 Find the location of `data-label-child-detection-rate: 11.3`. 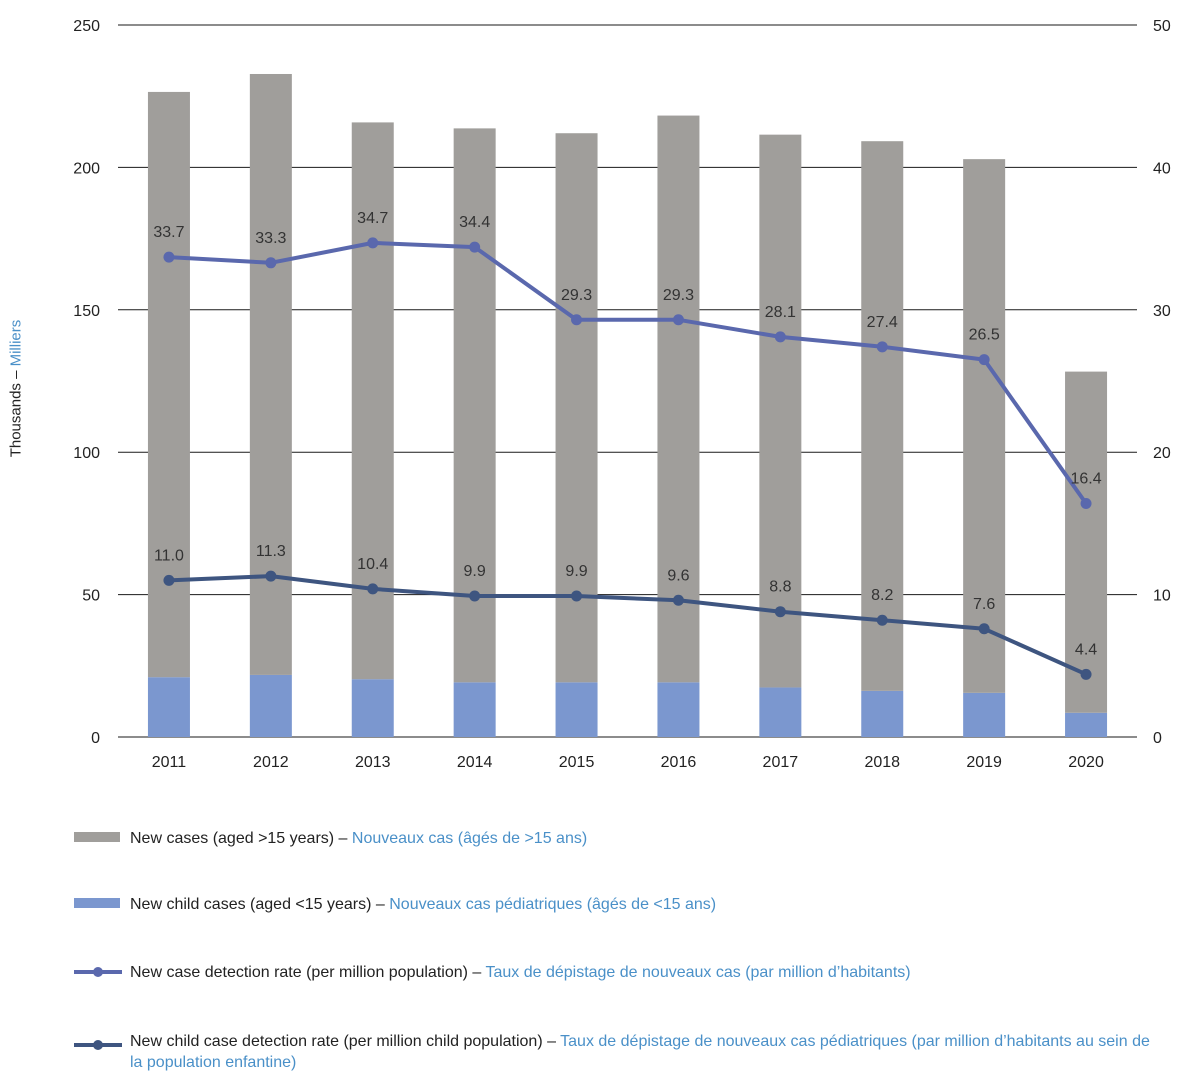

data-label-child-detection-rate: 11.3 is located at coordinates (271, 551).